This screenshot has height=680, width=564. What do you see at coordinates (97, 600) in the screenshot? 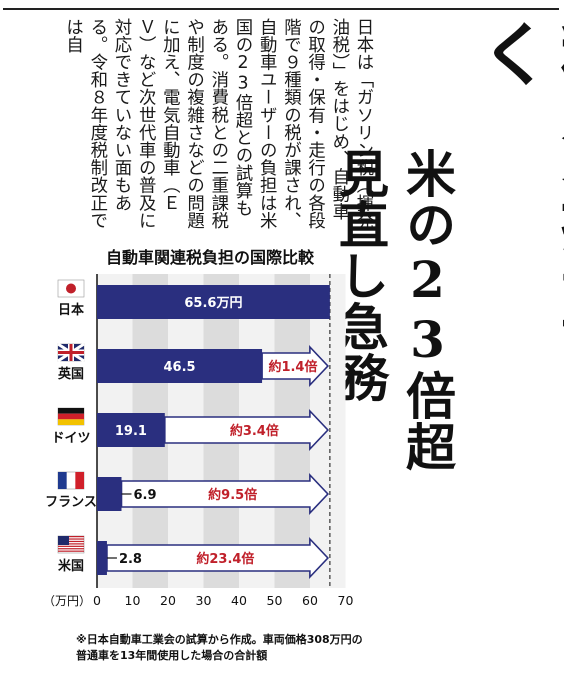
I see `x-tick-label: 0` at bounding box center [97, 600].